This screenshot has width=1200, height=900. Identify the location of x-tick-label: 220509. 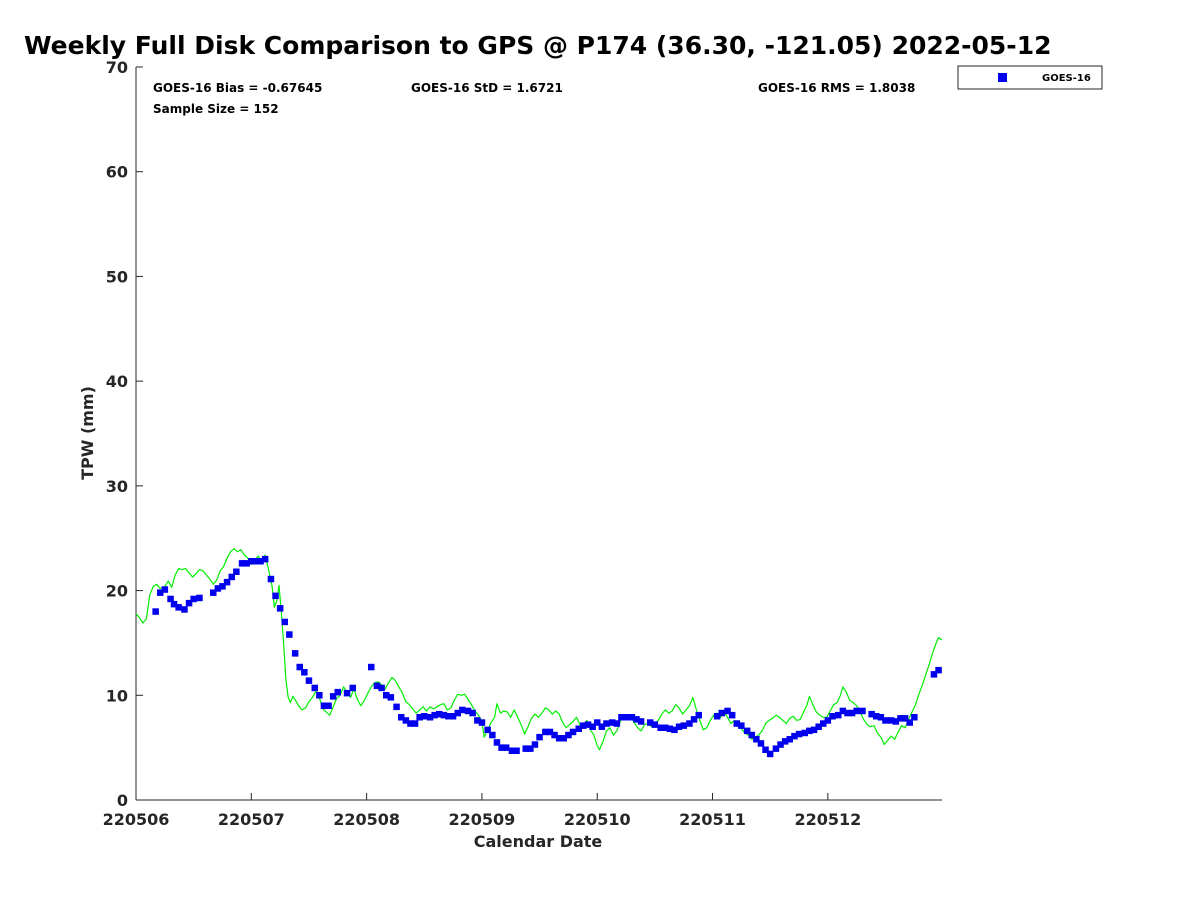
(482, 819).